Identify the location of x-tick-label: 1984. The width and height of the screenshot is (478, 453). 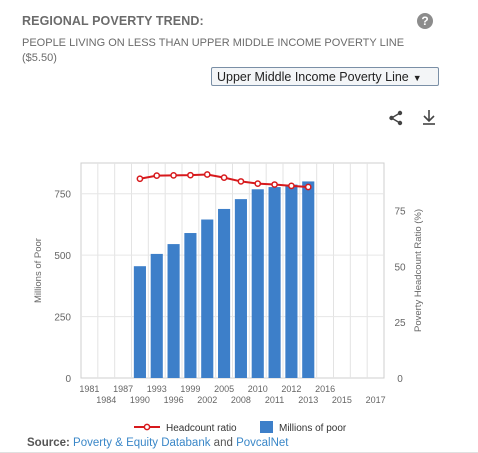
(106, 400).